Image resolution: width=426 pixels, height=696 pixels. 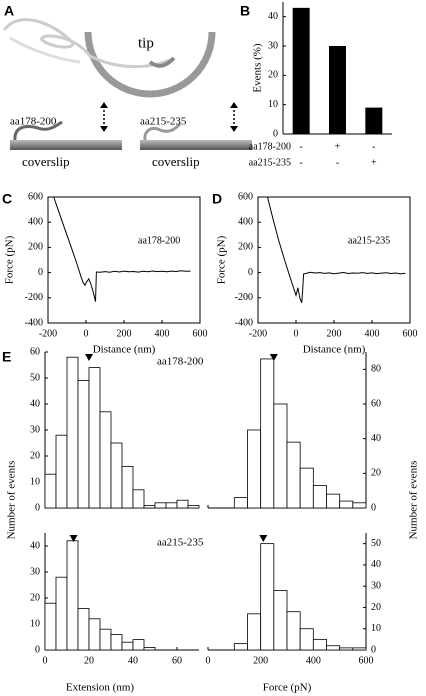 I want to click on peptide-right, so click(x=162, y=131).